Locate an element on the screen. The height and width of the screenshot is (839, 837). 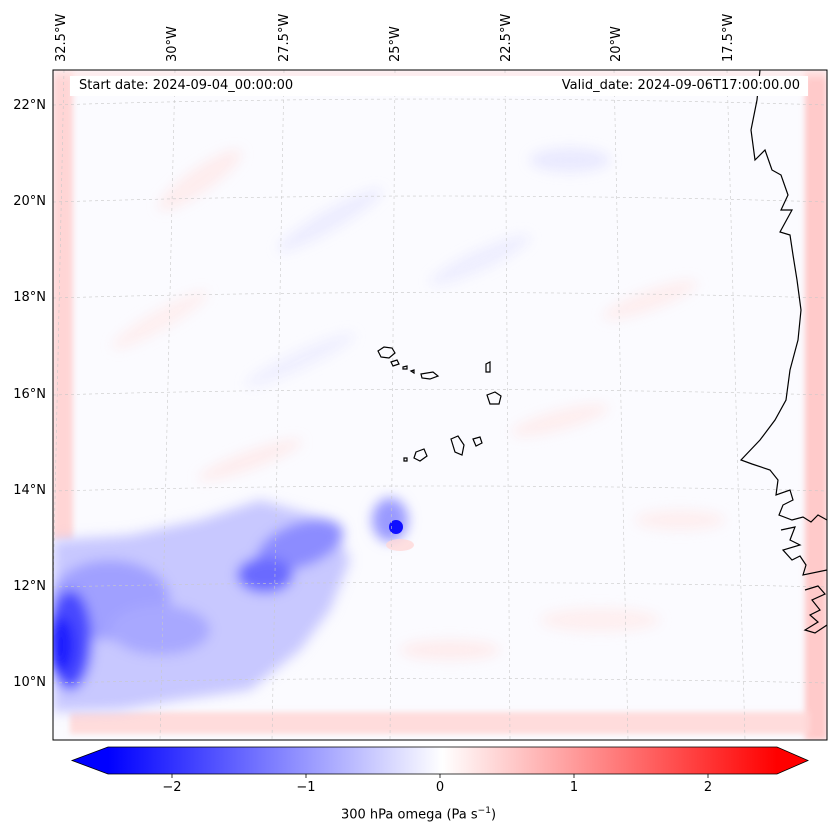
lat-label: 16°N is located at coordinates (29, 394).